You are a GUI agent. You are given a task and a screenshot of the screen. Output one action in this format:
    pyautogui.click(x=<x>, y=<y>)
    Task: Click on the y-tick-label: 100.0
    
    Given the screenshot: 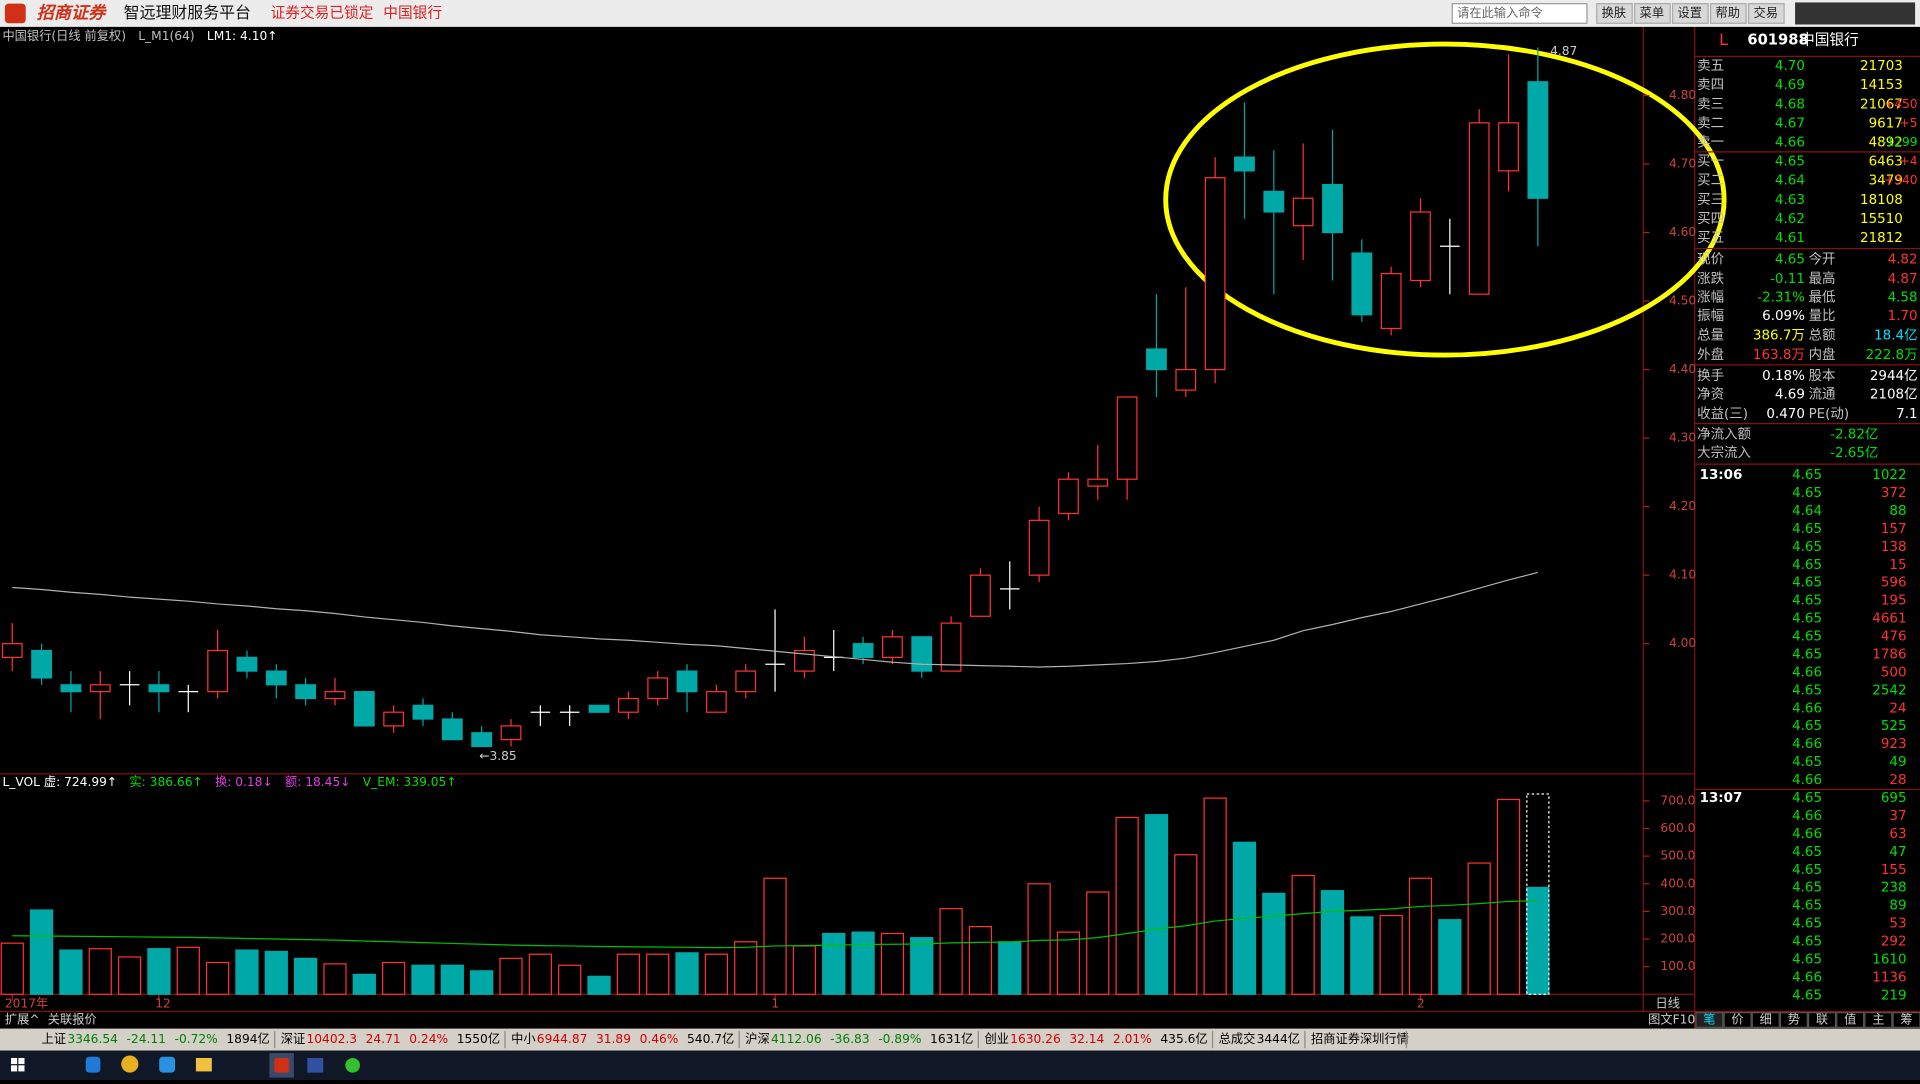 What is the action you would take?
    pyautogui.click(x=1677, y=966)
    